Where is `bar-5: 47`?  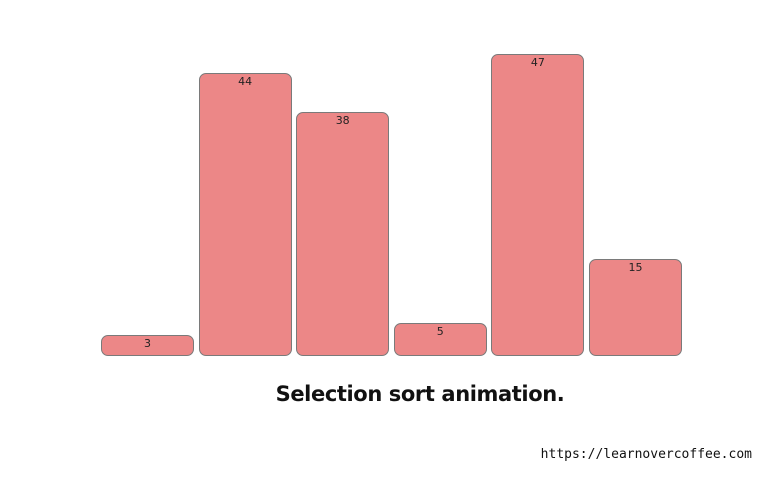
bar-5: 47 is located at coordinates (538, 205).